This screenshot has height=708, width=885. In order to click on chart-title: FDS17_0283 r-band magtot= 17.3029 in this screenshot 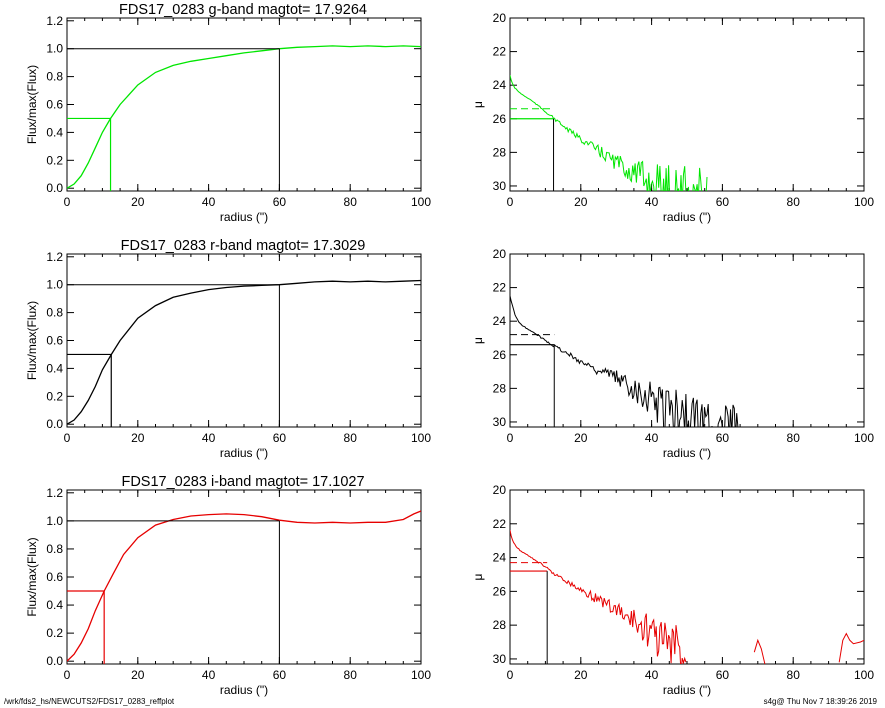, I will do `click(243, 246)`.